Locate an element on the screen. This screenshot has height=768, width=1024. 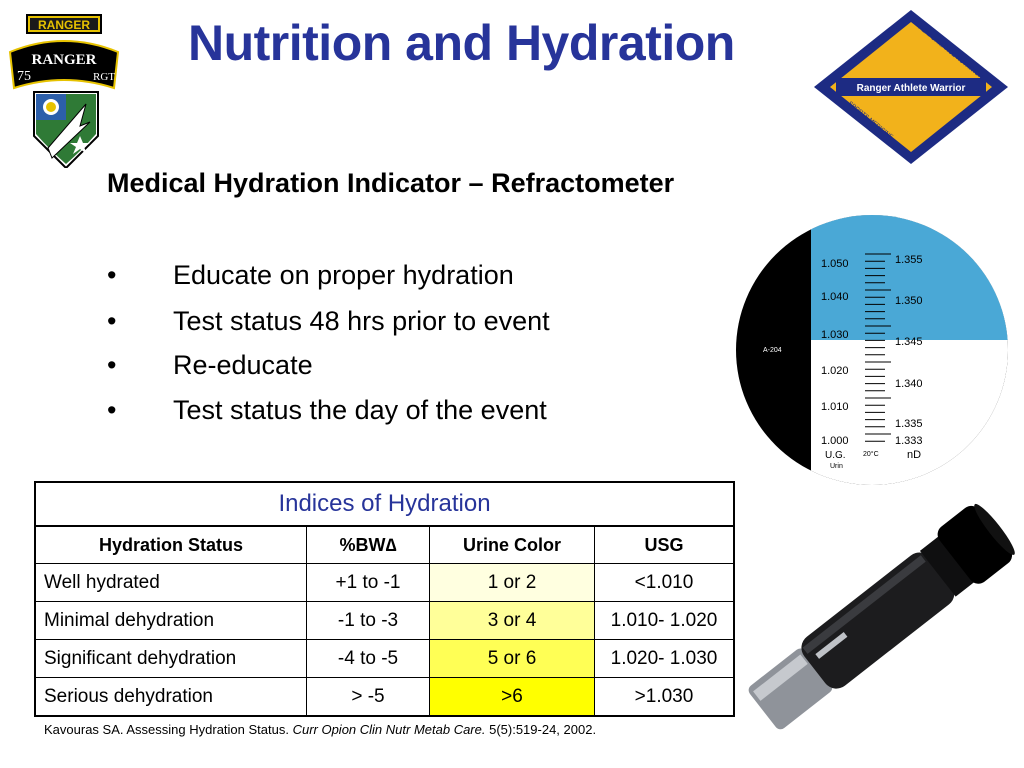
table-title-row: Indices of Hydration is located at coordinates (384, 504).